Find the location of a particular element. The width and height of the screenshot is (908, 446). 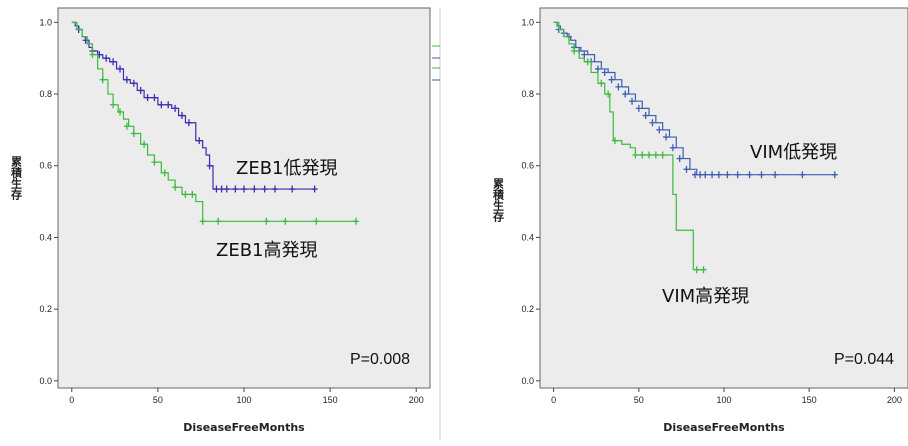

x-ticks: 0 50 100 150 200 is located at coordinates (246, 396).